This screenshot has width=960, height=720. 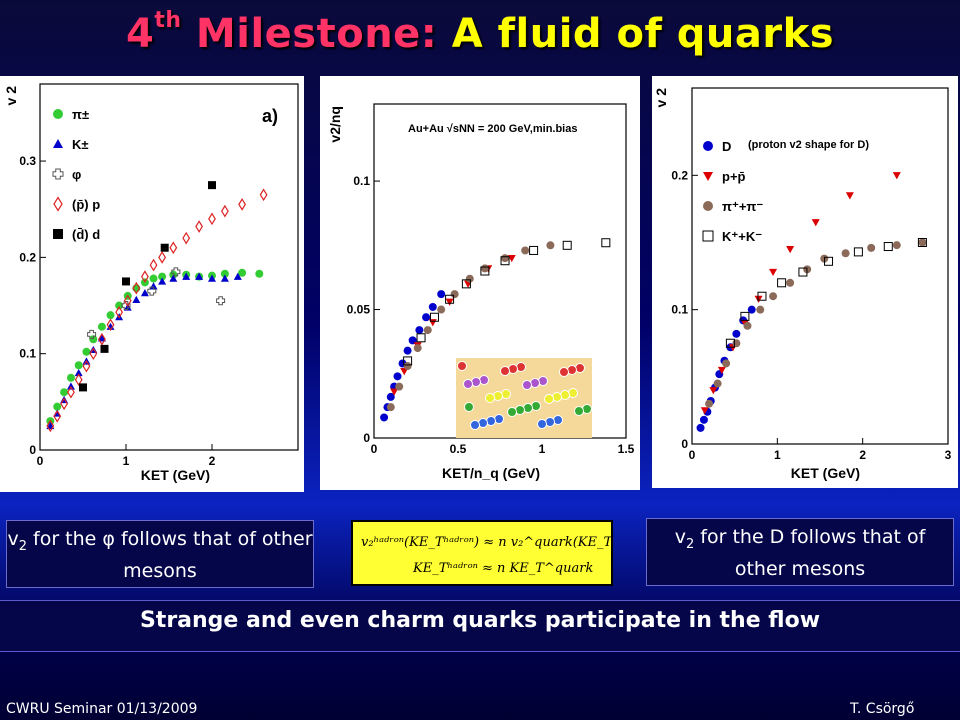 What do you see at coordinates (13, 539) in the screenshot?
I see `left-caption-v: v` at bounding box center [13, 539].